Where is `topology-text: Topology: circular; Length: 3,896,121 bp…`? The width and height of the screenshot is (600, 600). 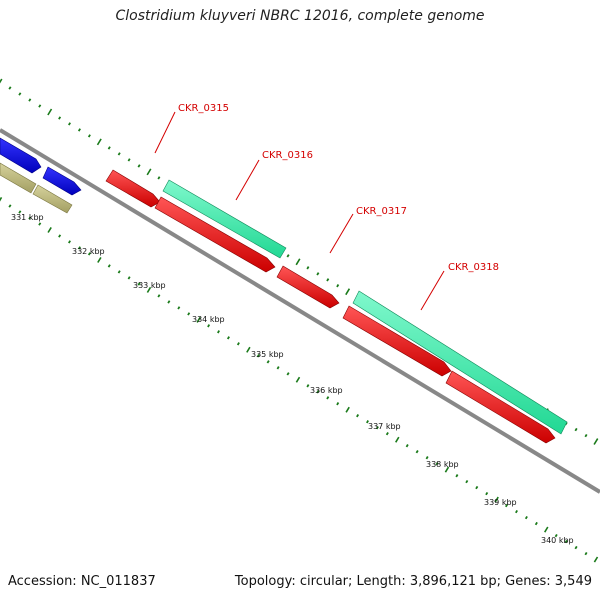
topology-text: Topology: circular; Length: 3,896,121 bp… is located at coordinates (413, 581).